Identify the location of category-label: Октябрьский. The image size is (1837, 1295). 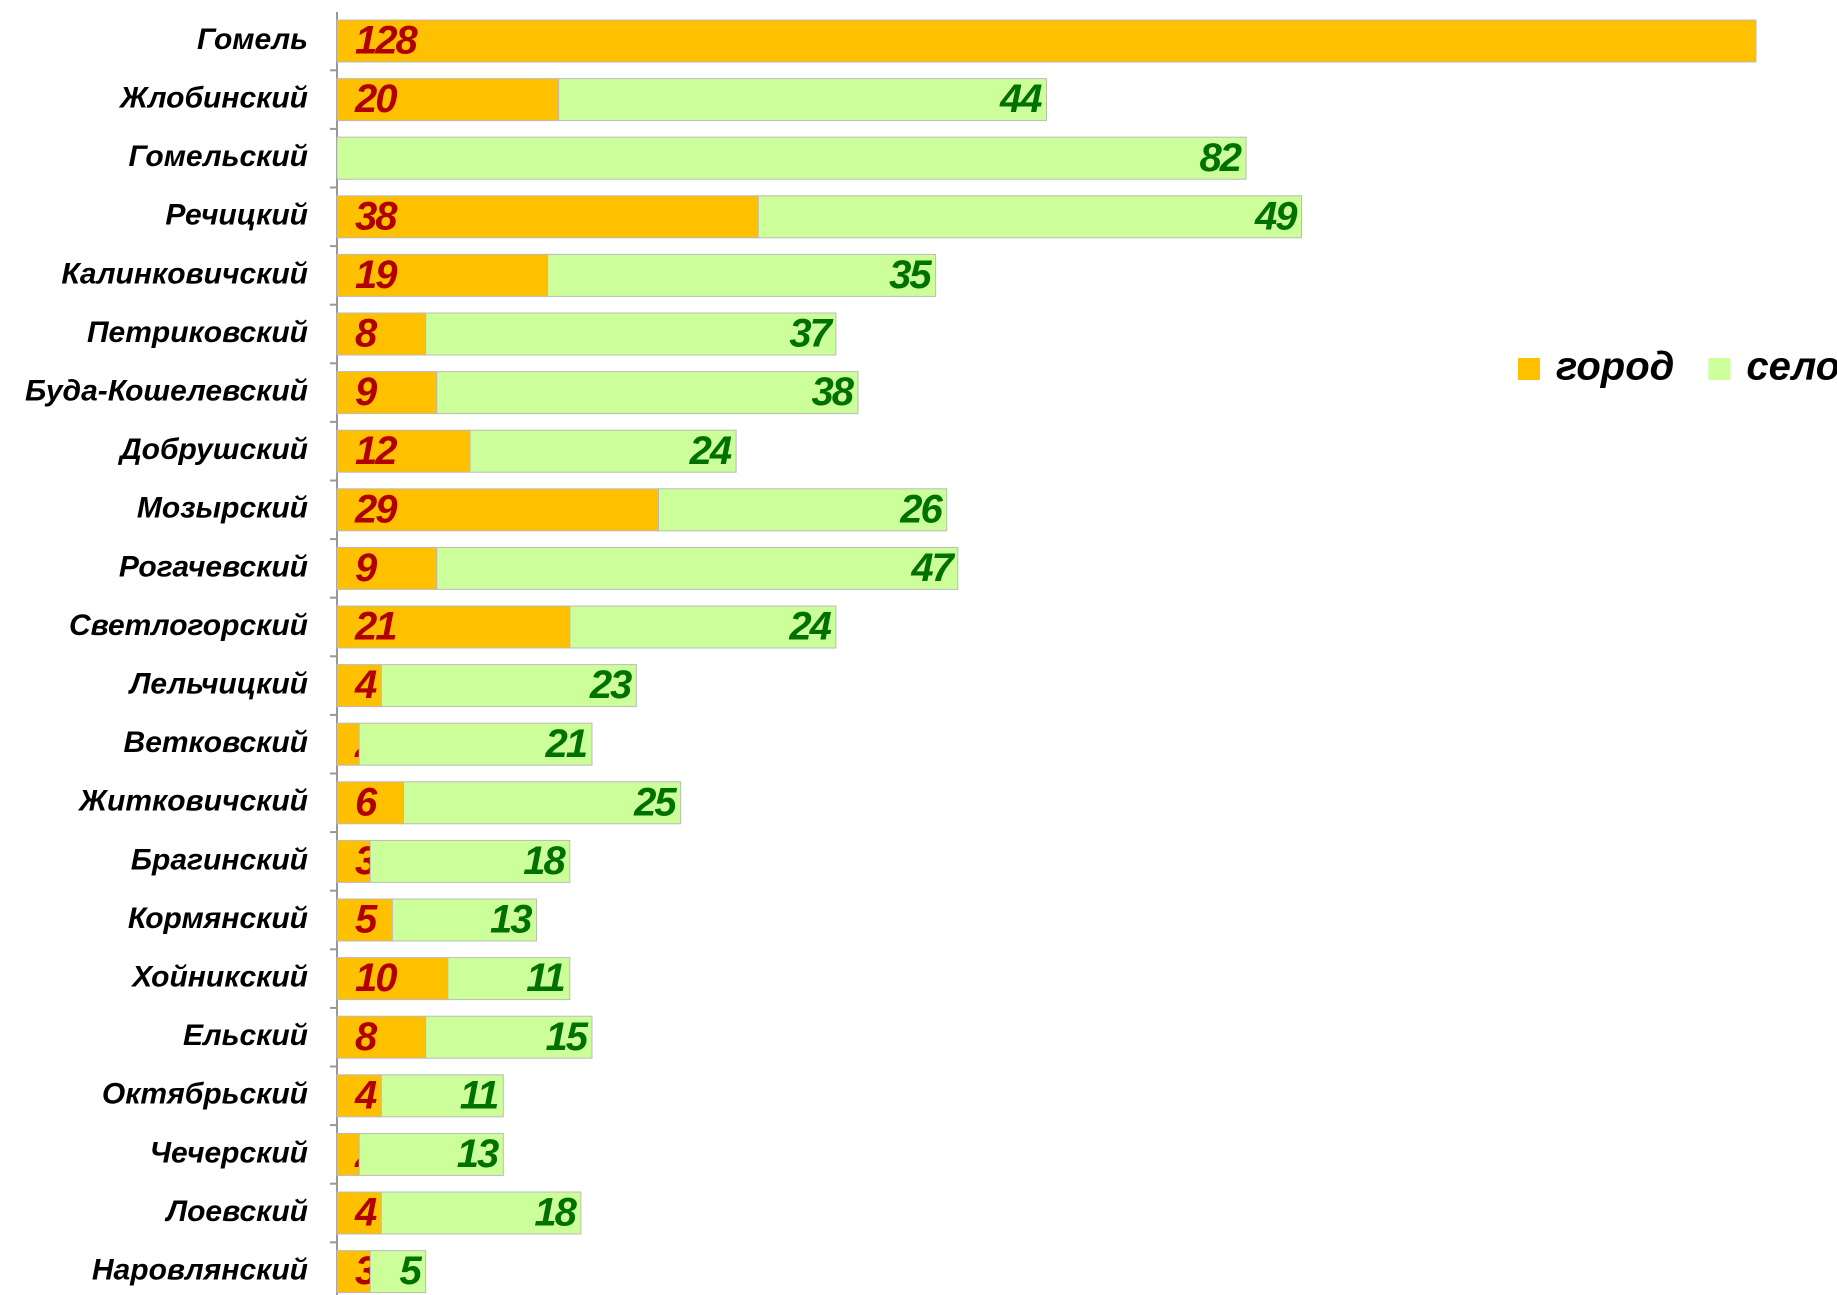
(205, 1094).